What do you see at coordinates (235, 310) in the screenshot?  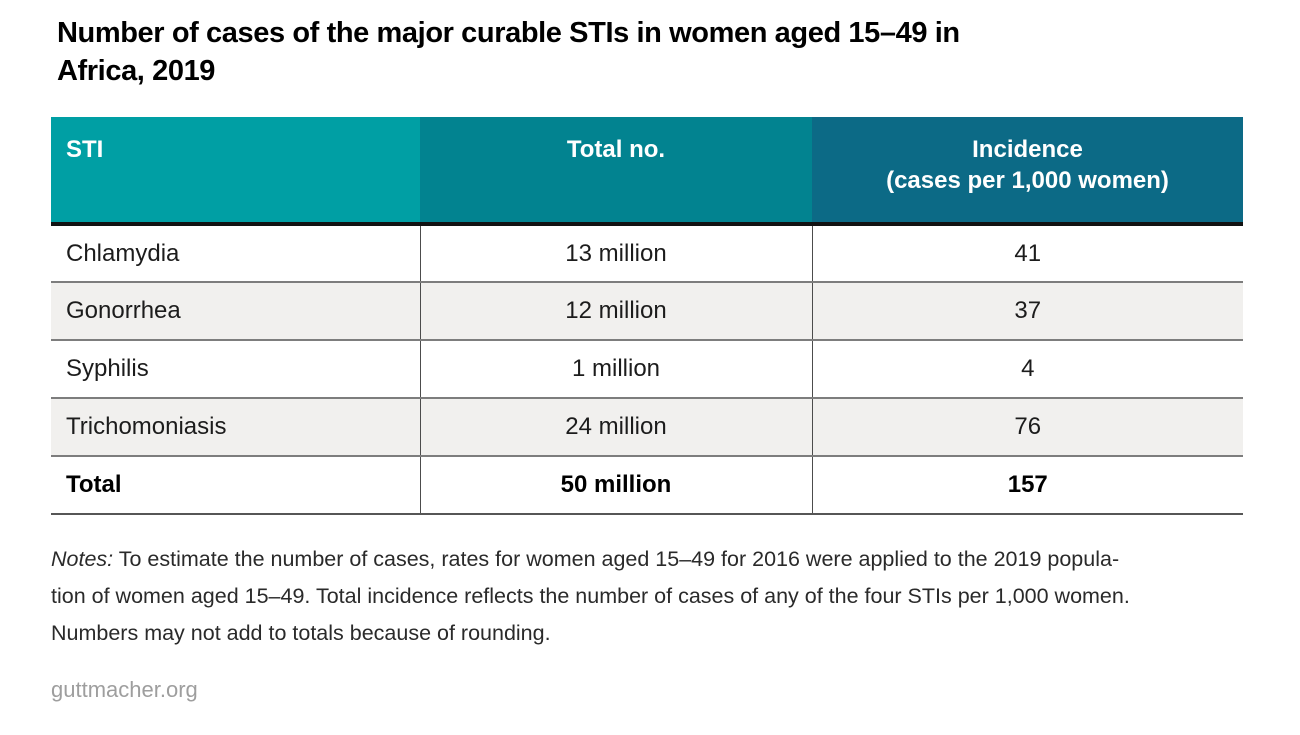 I see `cell-sti-name: Gonorrhea` at bounding box center [235, 310].